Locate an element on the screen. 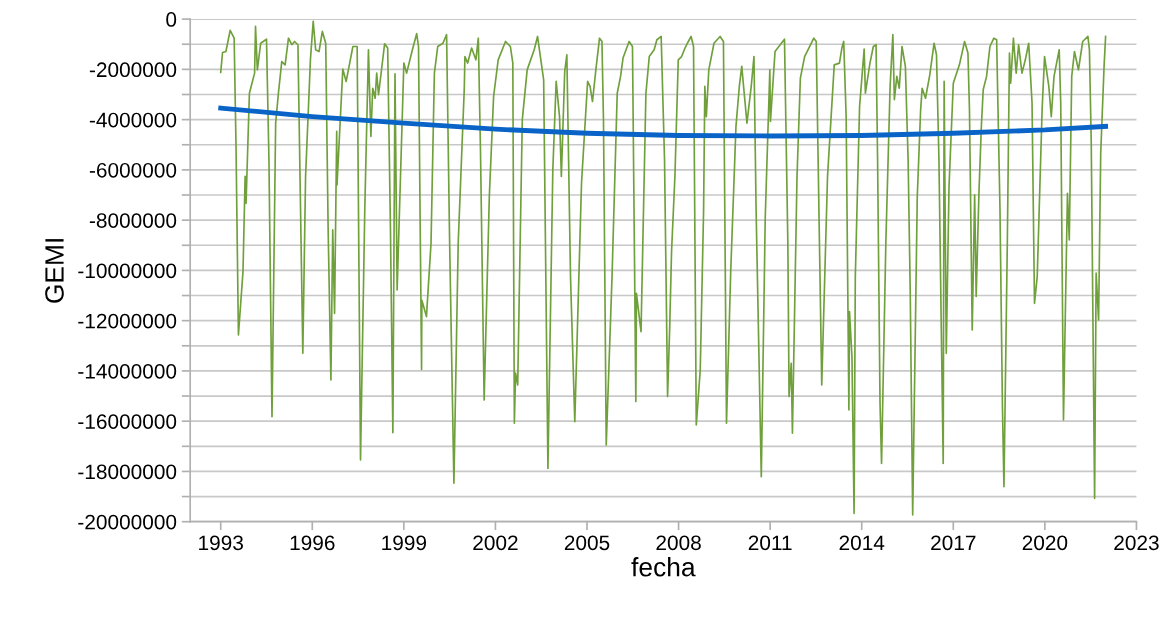  x-tick-label: 2023 is located at coordinates (1136, 543).